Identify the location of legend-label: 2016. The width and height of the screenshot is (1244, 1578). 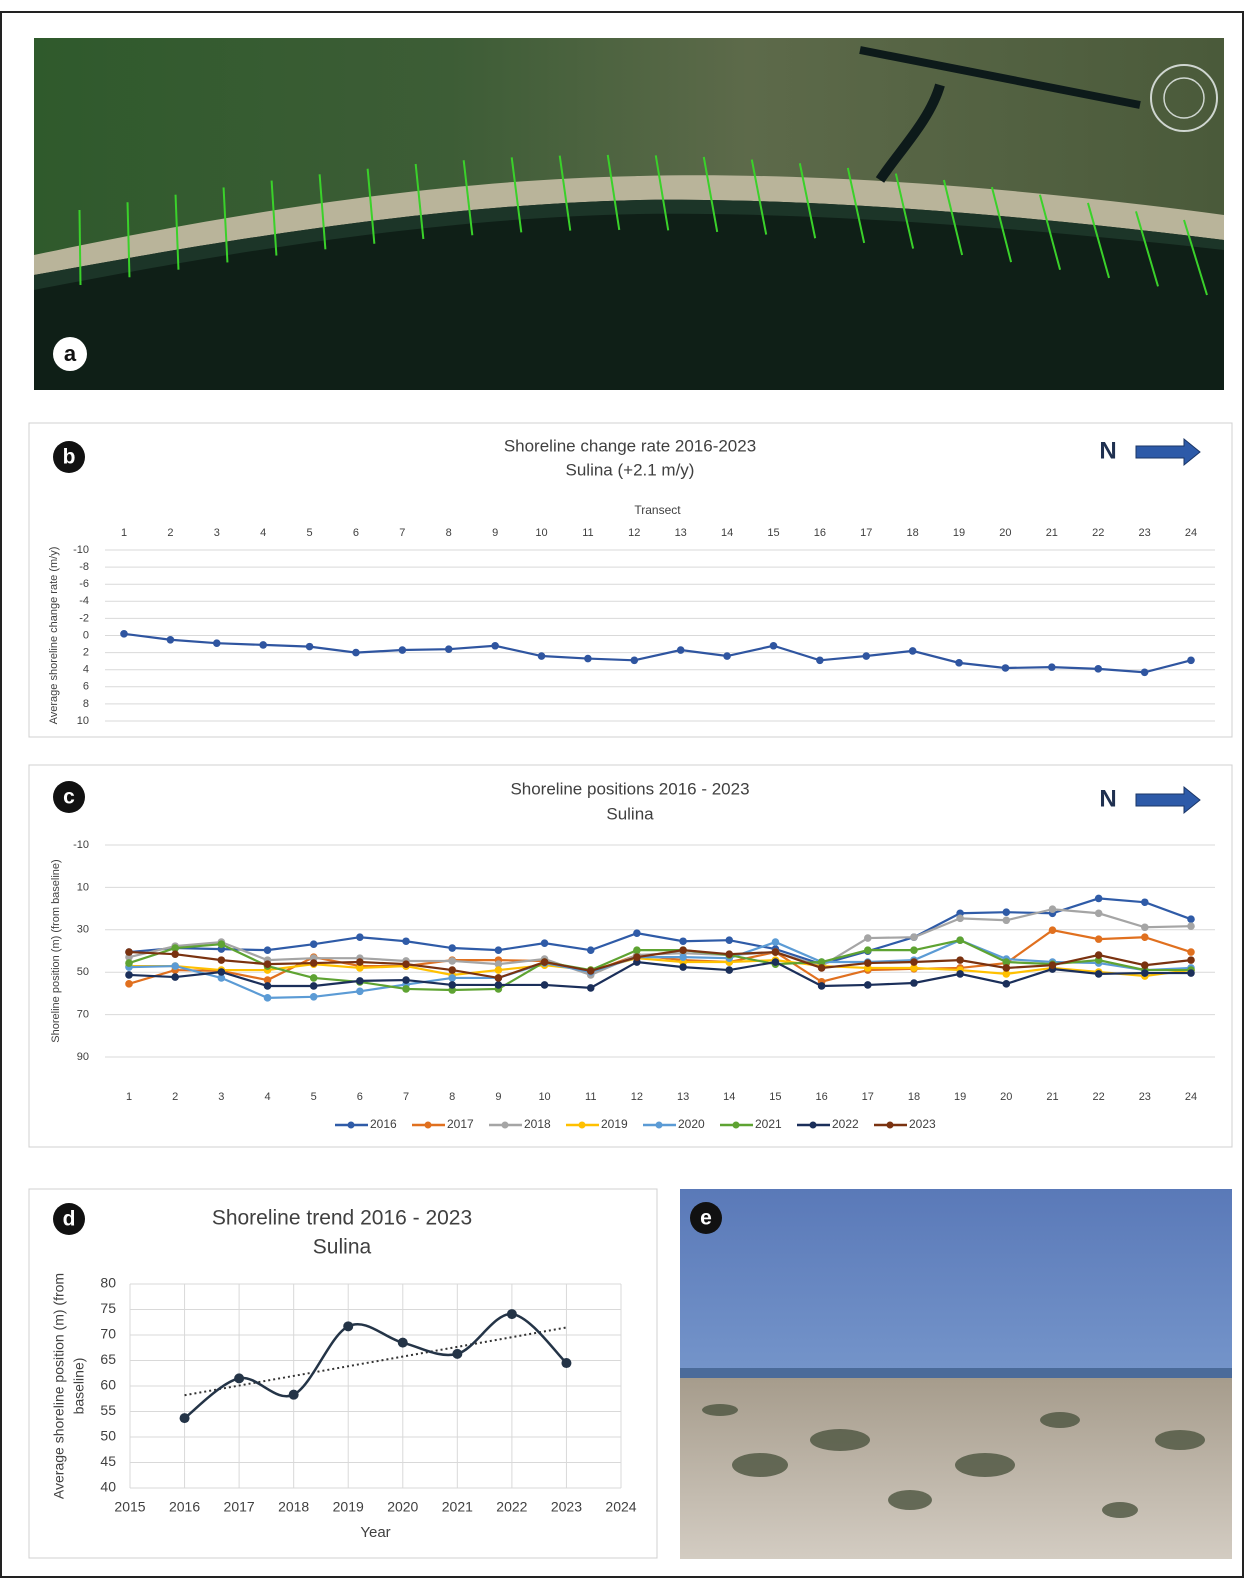
(383, 1124).